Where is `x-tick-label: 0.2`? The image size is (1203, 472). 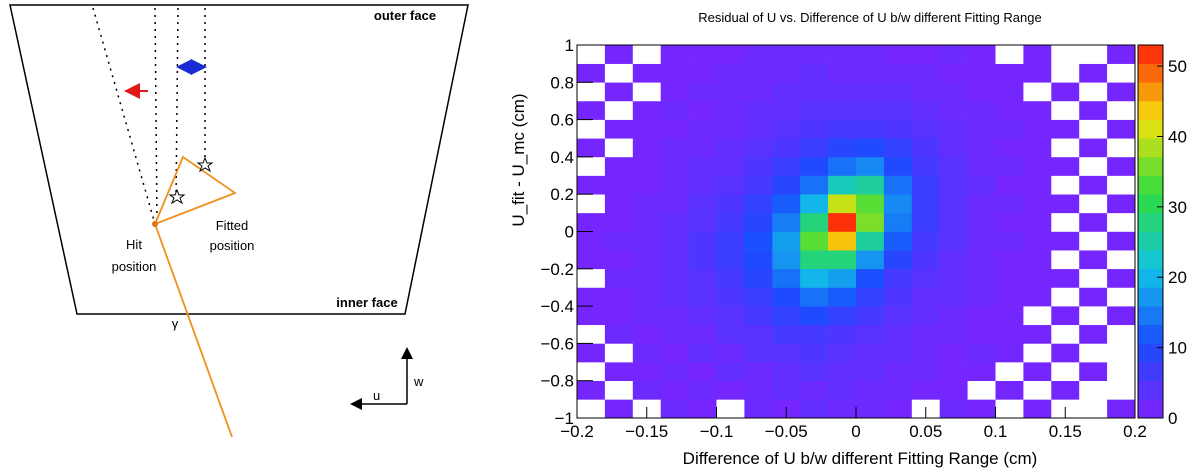
x-tick-label: 0.2 is located at coordinates (1135, 431).